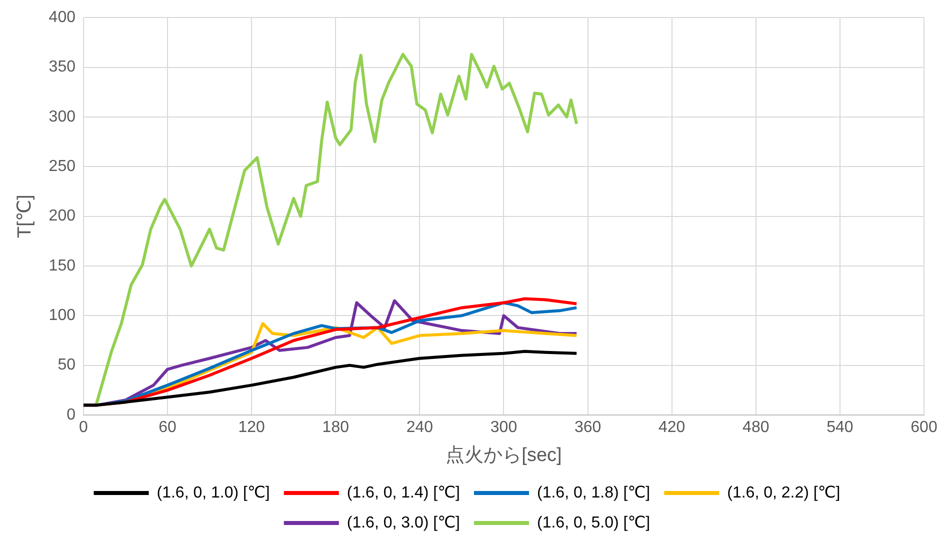 Image resolution: width=944 pixels, height=545 pixels. Describe the element at coordinates (336, 427) in the screenshot. I see `x-tick-label: 180` at that location.